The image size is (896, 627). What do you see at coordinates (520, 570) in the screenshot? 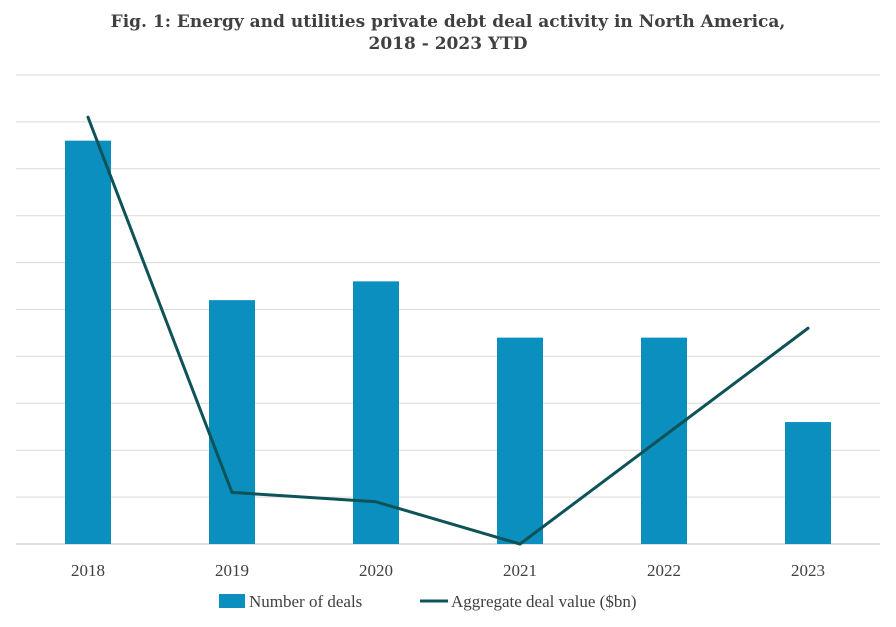
I see `x-tick-label-2021: 2021` at bounding box center [520, 570].